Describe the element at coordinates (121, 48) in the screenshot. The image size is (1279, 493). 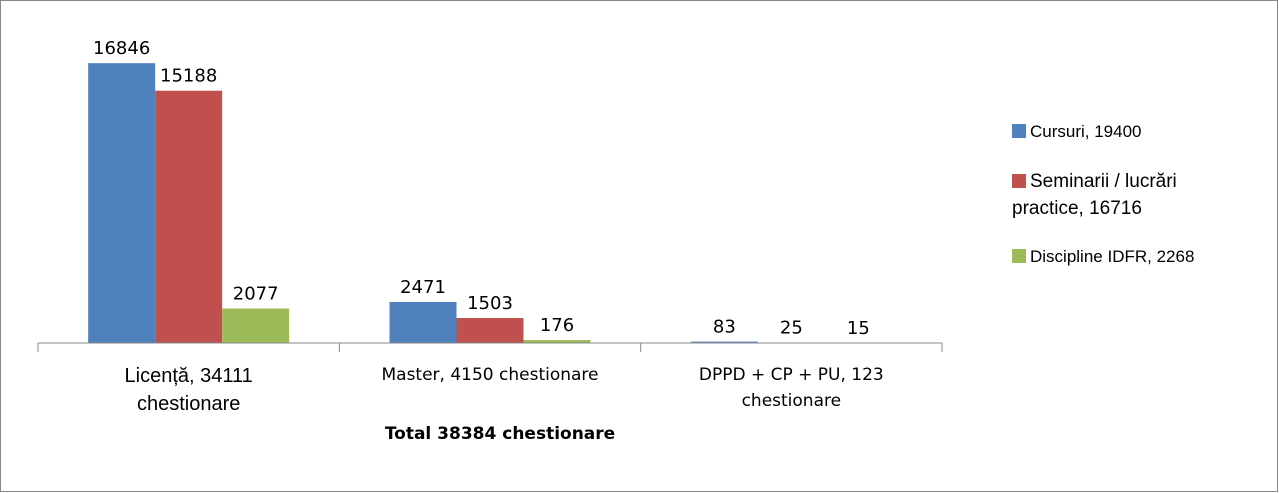
I see `data-label: 16846` at that location.